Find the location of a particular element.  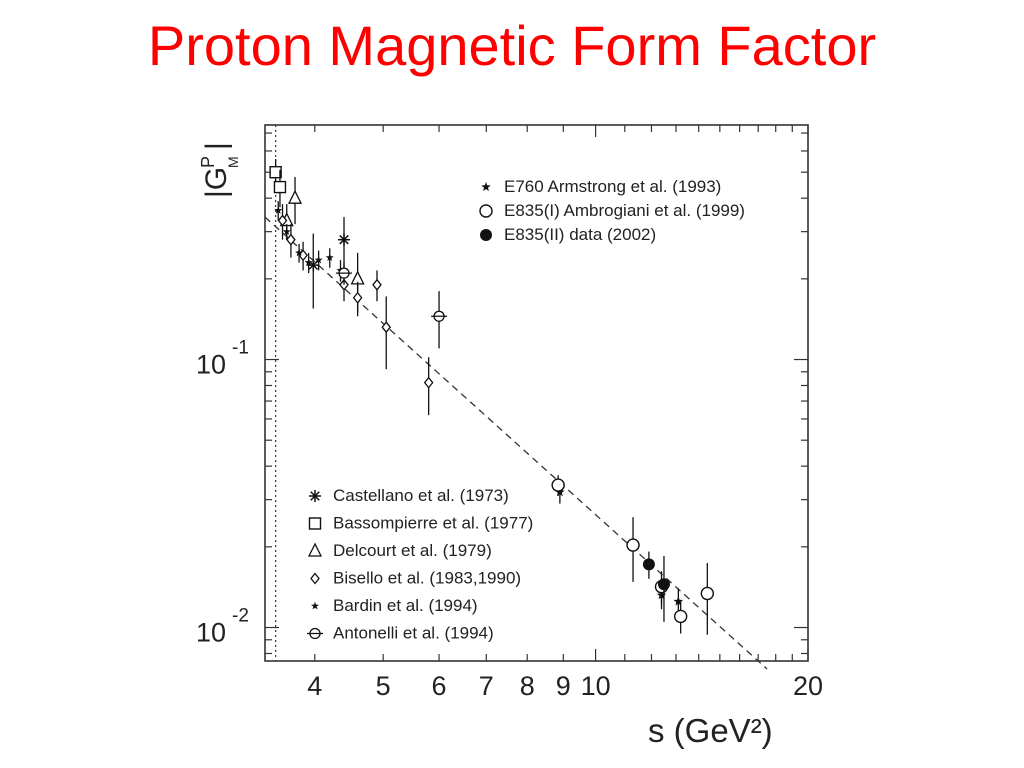

legend-label: Bisello et al. (1983,1990) is located at coordinates (427, 578).